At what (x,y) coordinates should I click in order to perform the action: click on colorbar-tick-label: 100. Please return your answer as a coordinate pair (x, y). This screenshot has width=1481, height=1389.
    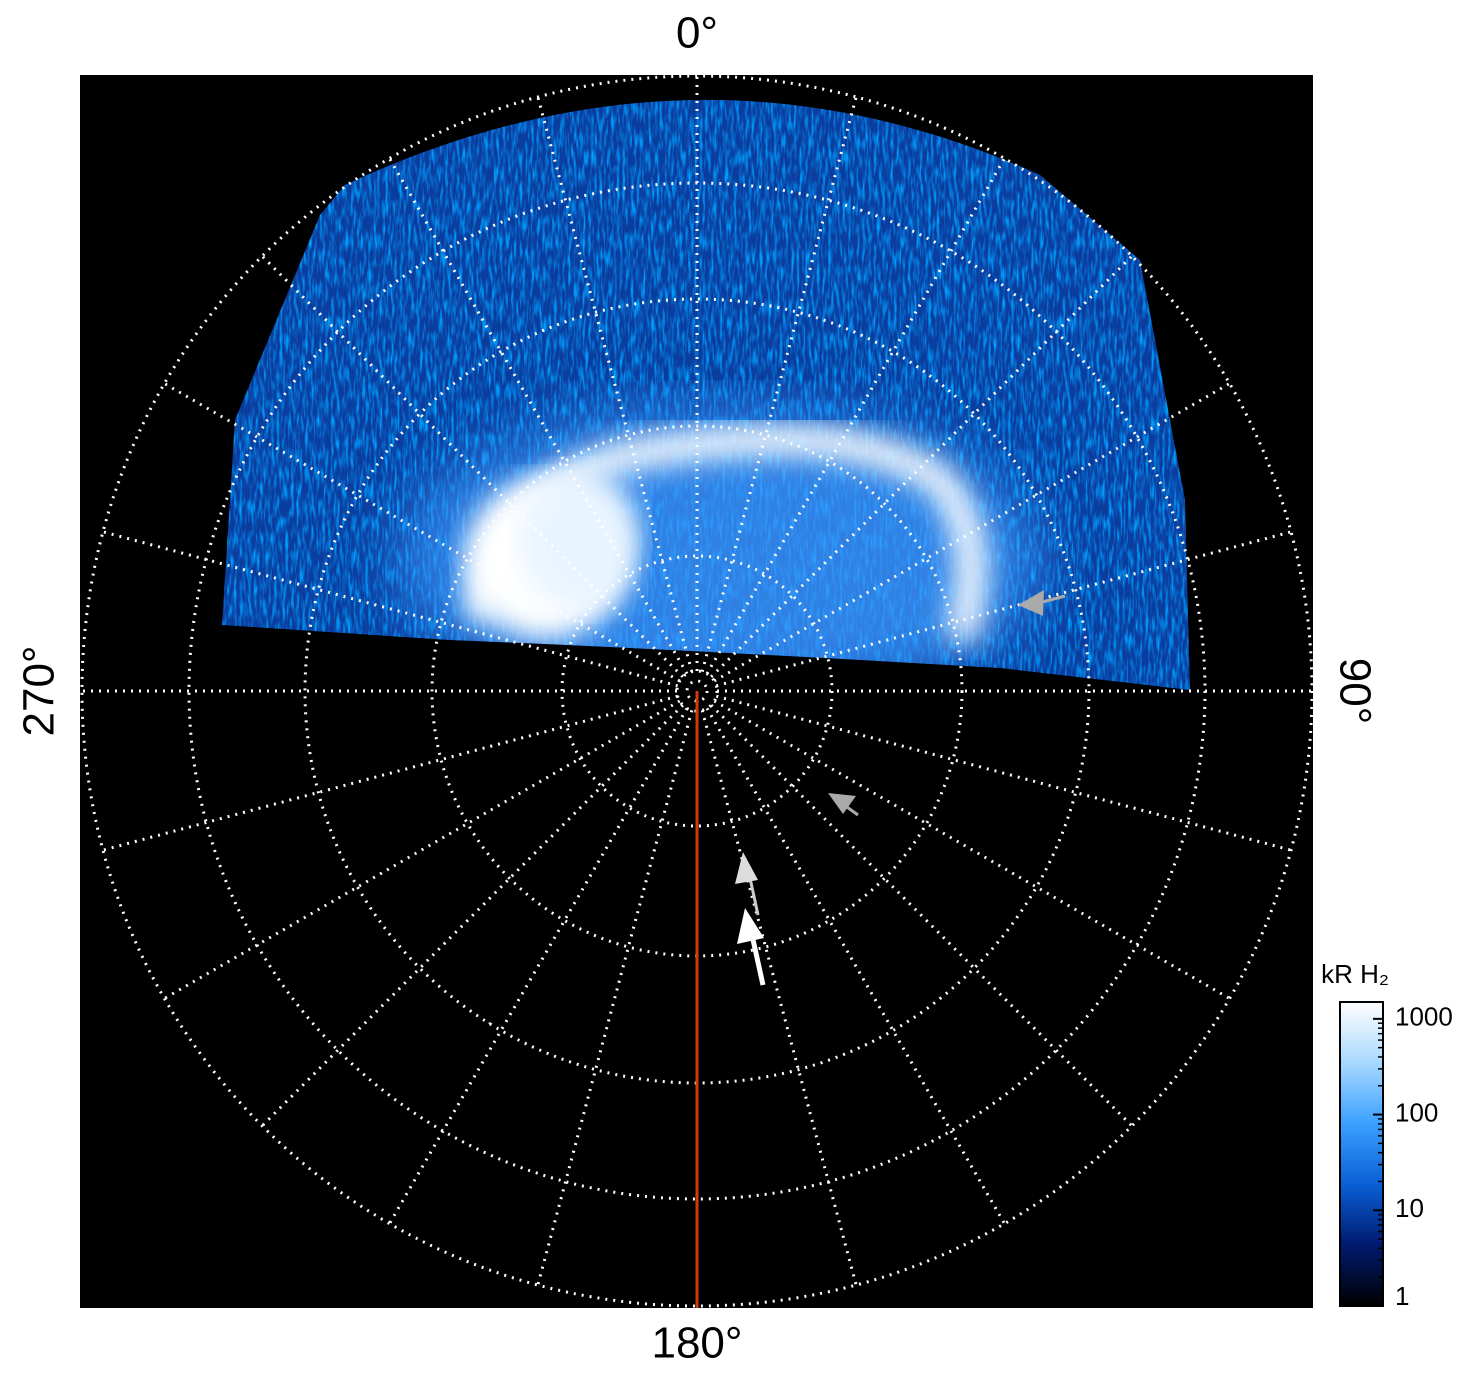
    Looking at the image, I should click on (1416, 1112).